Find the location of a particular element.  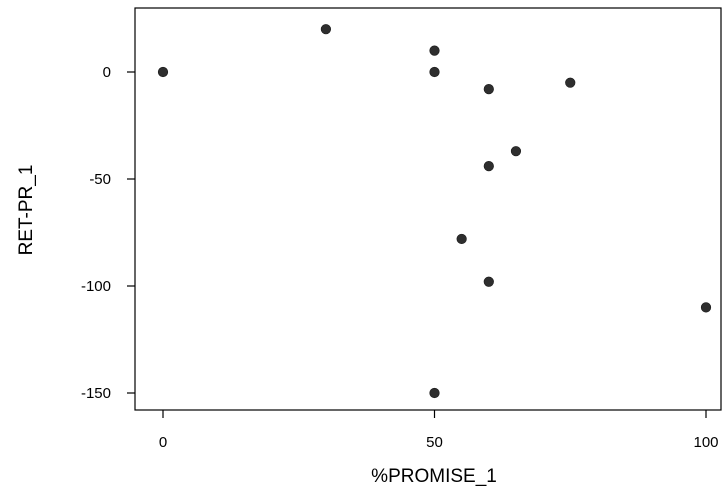

y-axis-title: RET-PR_1 is located at coordinates (26, 210).